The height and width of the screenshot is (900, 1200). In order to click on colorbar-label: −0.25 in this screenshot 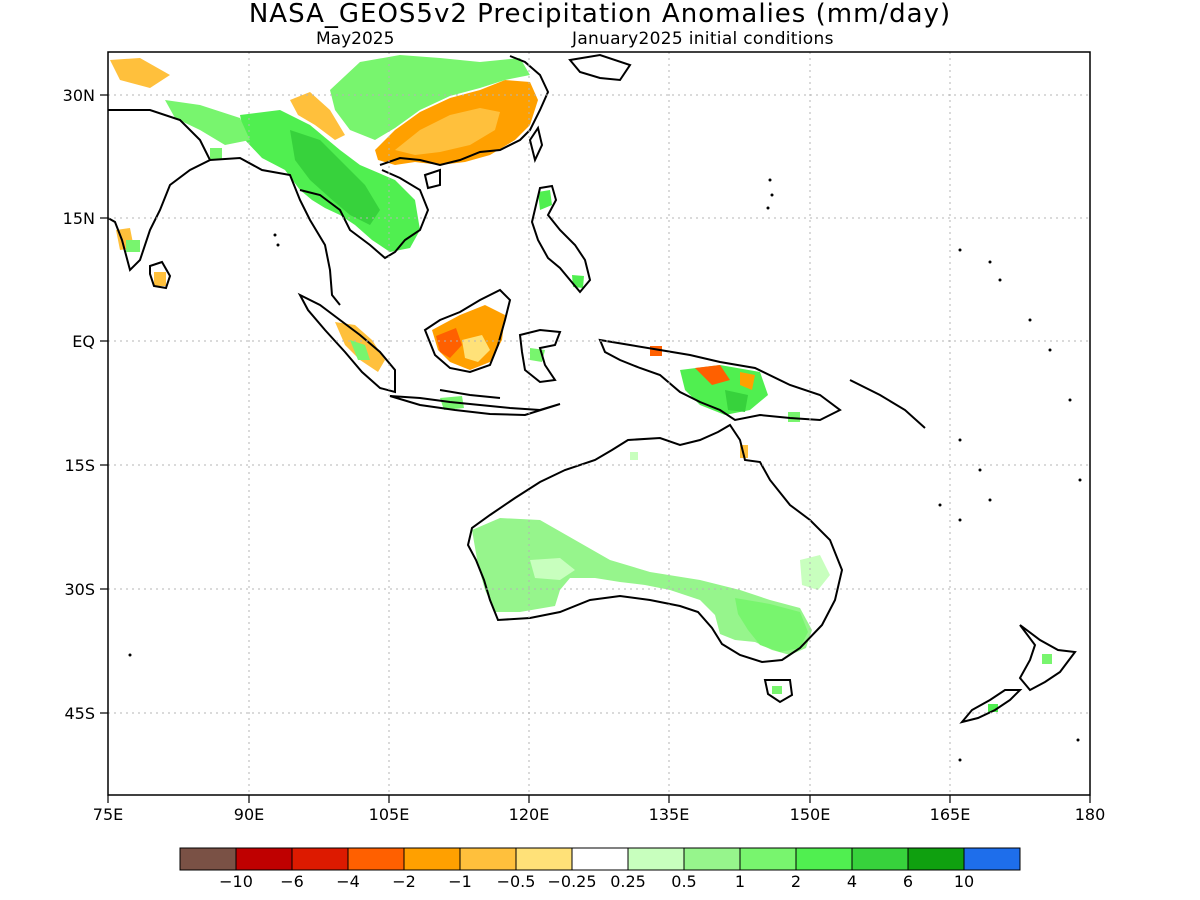, I will do `click(571, 881)`.